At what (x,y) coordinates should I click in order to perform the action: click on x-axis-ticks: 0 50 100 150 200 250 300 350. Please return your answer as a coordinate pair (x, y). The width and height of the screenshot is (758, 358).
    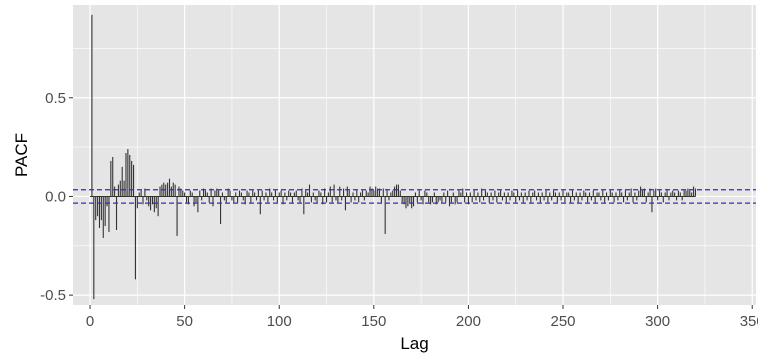
    Looking at the image, I should click on (422, 317).